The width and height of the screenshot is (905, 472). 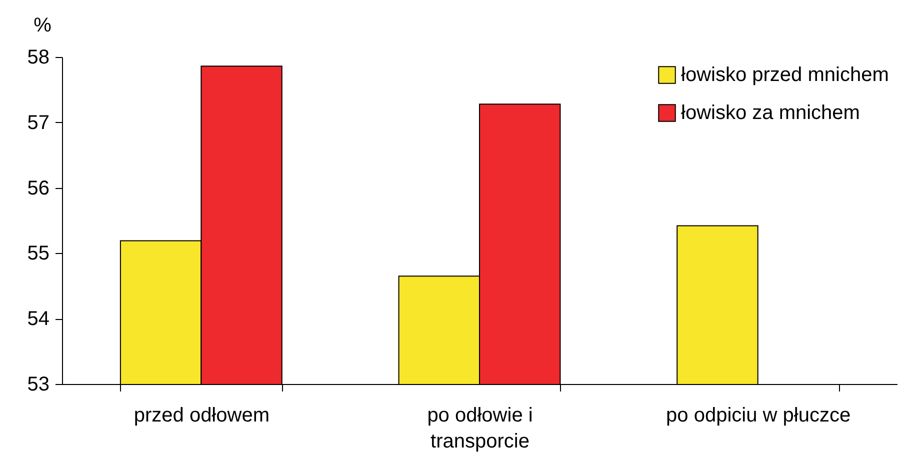 What do you see at coordinates (785, 75) in the screenshot?
I see `legend-label: łowisko przed mnichem` at bounding box center [785, 75].